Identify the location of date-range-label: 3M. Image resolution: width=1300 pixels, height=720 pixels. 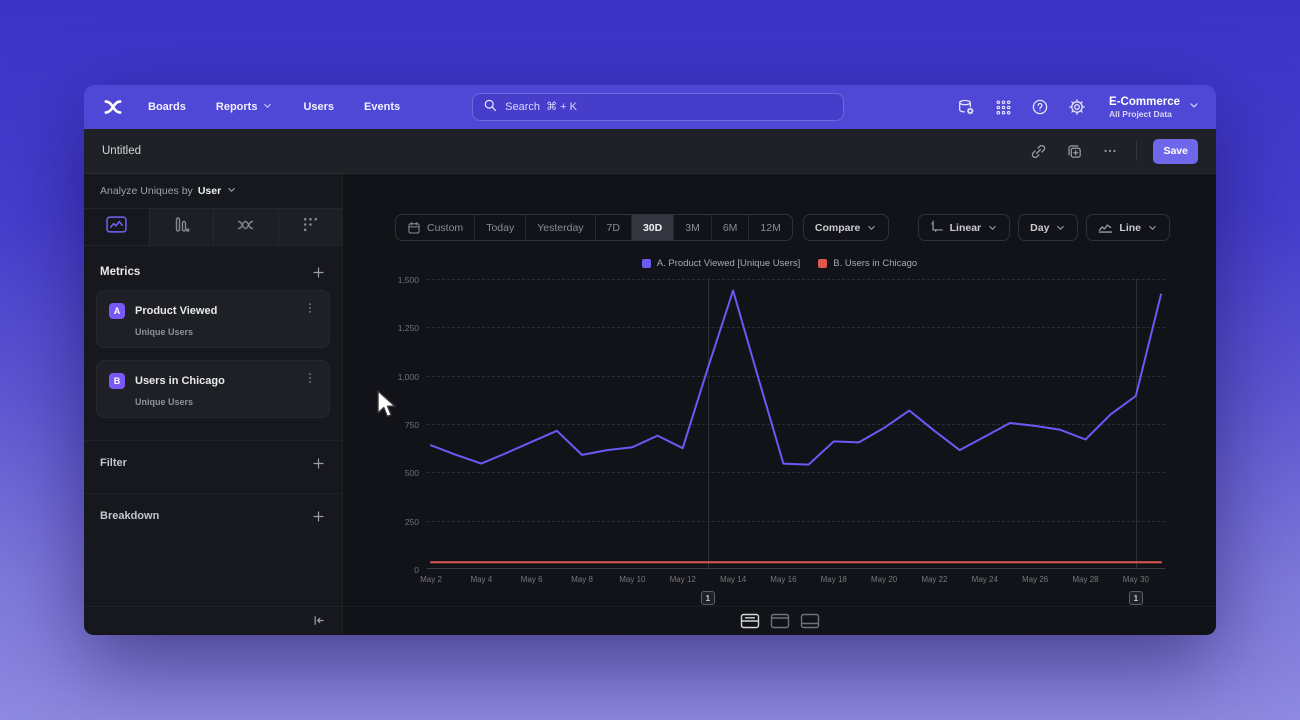
(692, 227).